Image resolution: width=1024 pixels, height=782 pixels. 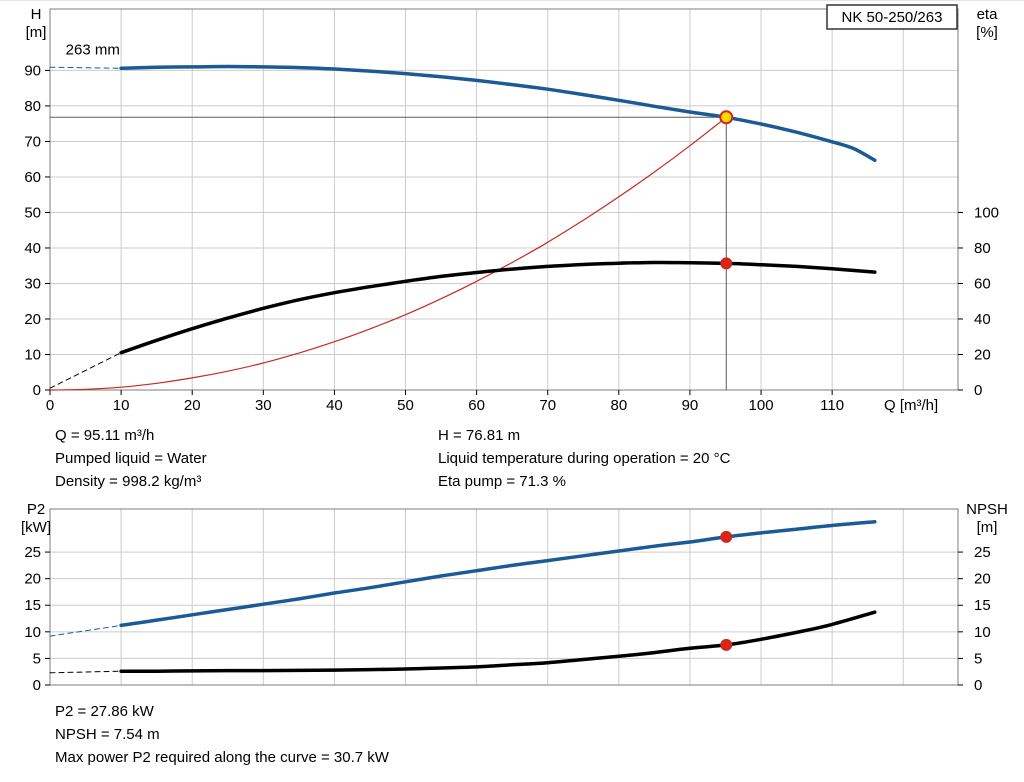 What do you see at coordinates (36, 509) in the screenshot?
I see `y-left-axis-label: P2` at bounding box center [36, 509].